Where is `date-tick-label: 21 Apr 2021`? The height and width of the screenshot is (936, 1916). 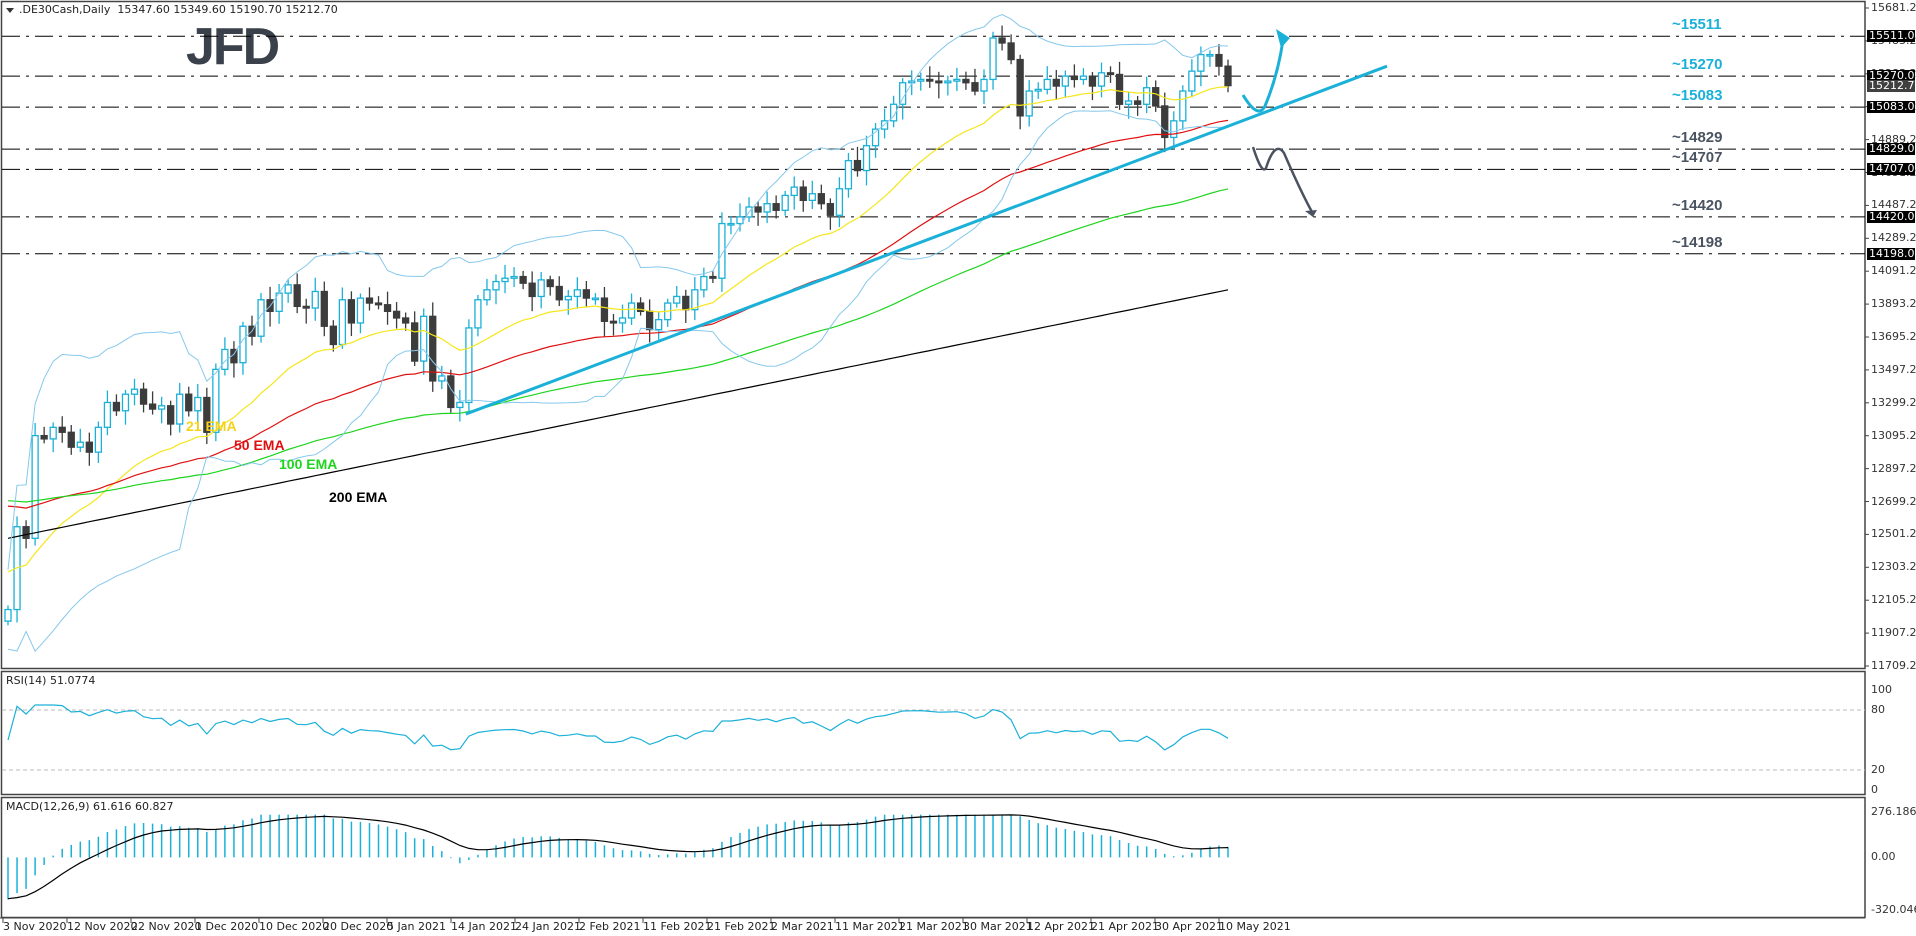
date-tick-label: 21 Apr 2021 is located at coordinates (1125, 926).